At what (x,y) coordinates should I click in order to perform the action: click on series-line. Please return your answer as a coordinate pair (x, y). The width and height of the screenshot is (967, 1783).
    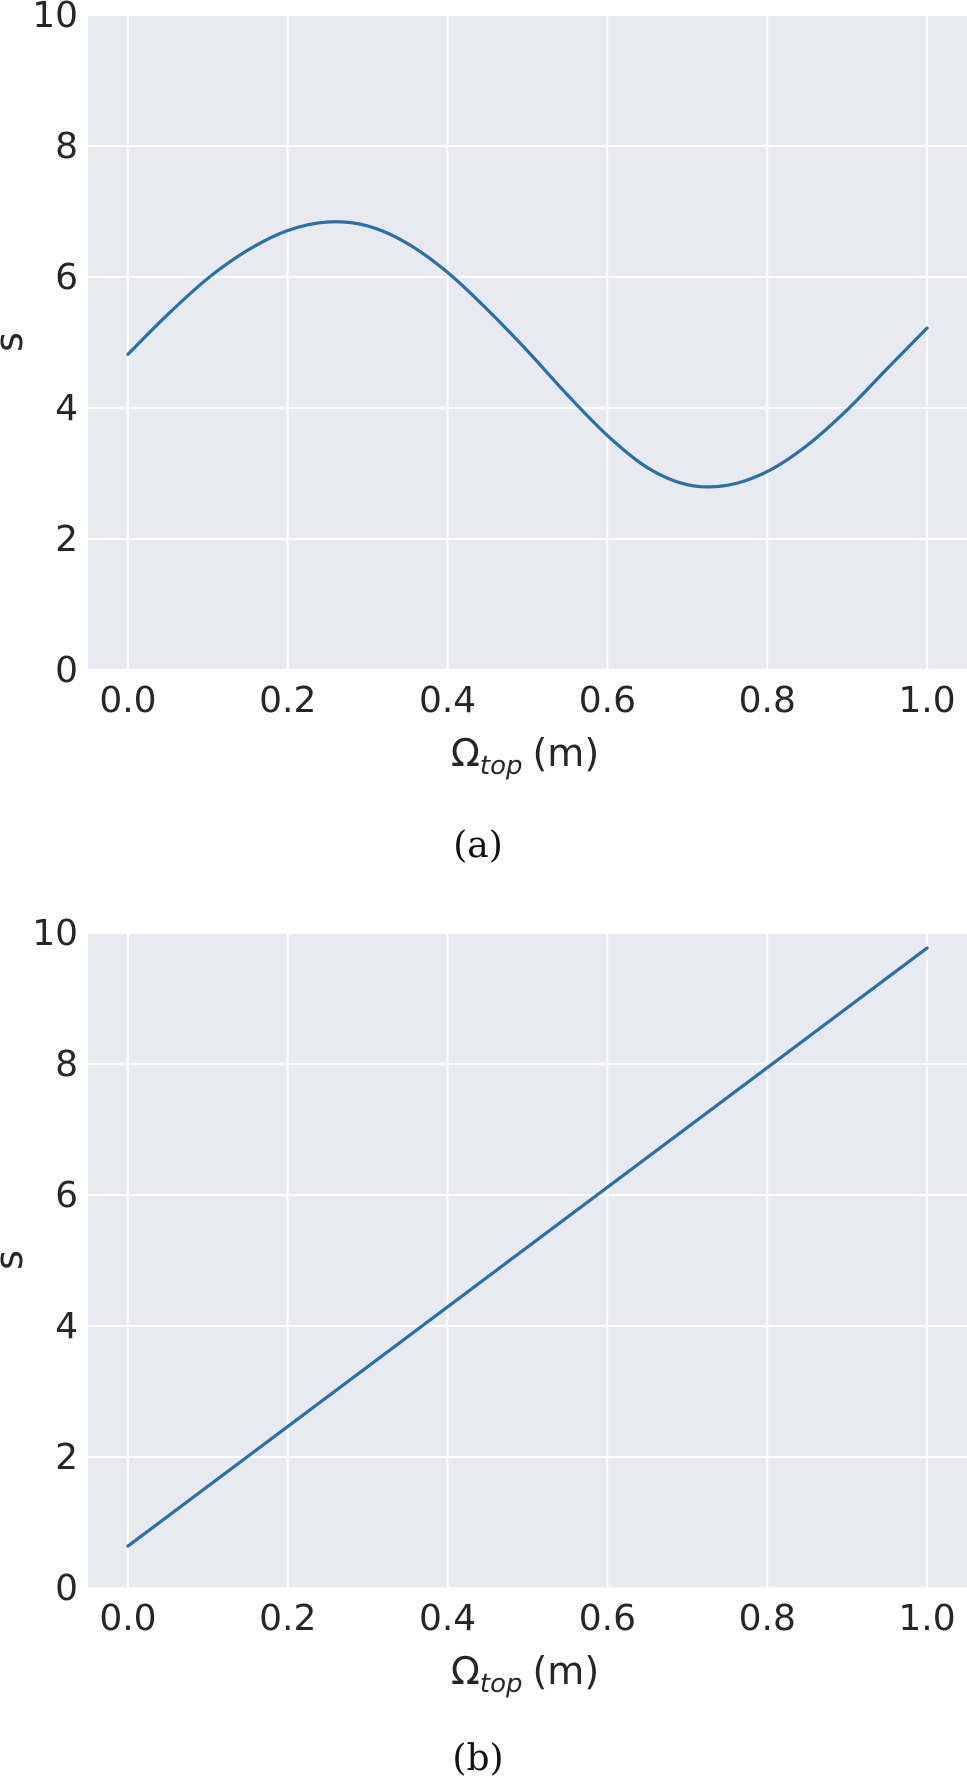
    Looking at the image, I should click on (527, 354).